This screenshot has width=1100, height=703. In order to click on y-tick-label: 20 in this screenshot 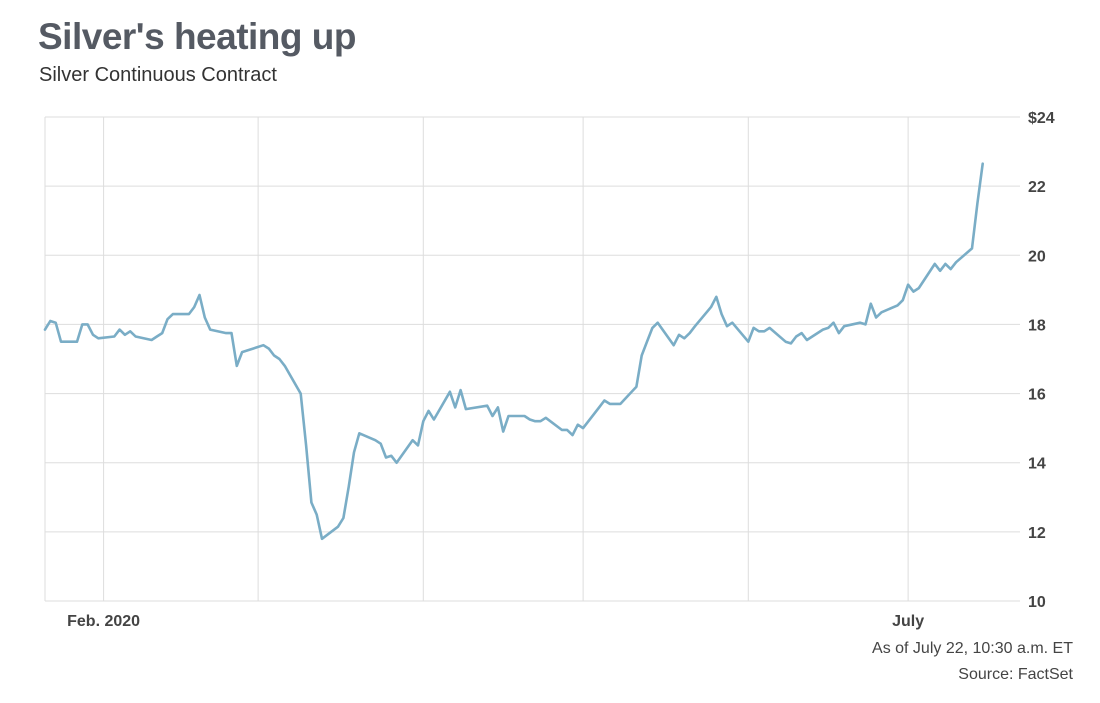, I will do `click(1037, 256)`.